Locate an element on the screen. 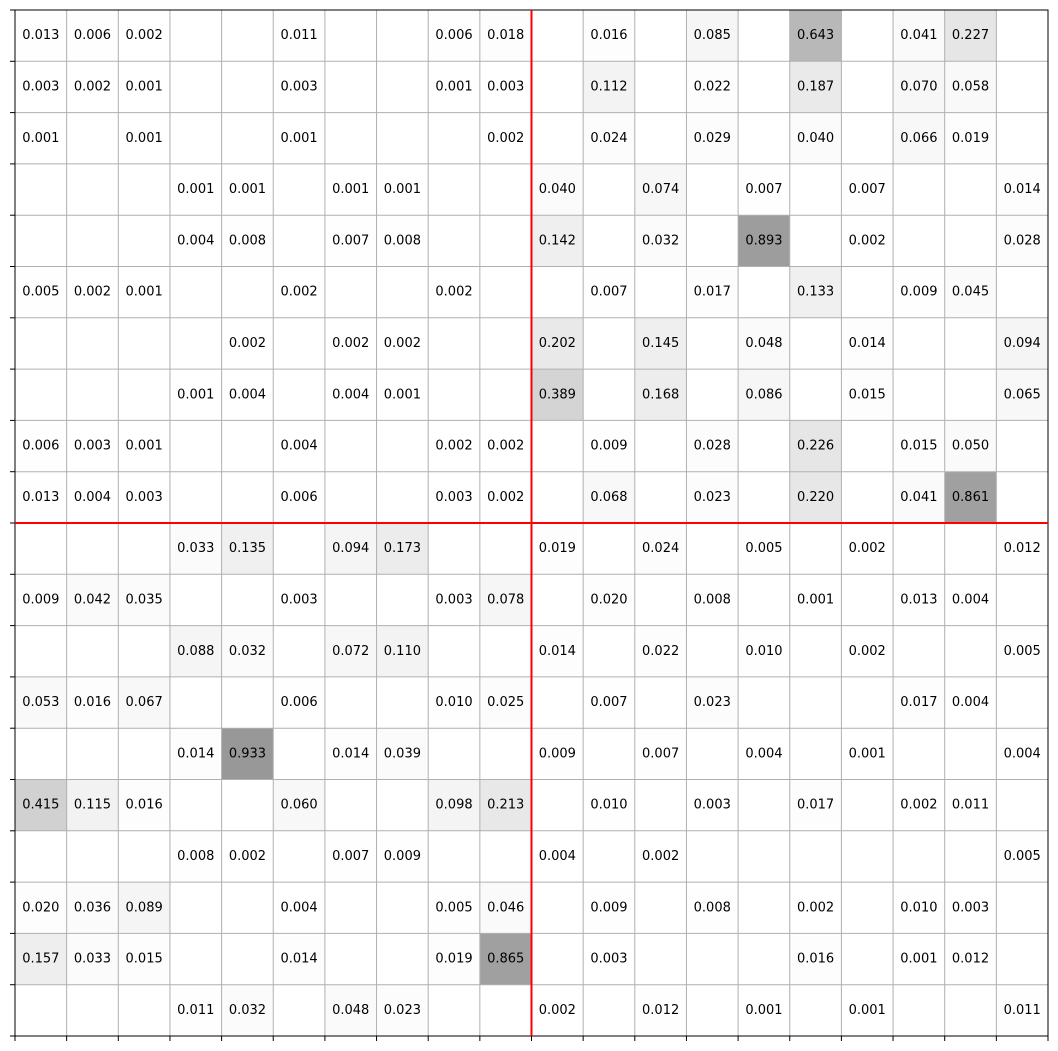 Image resolution: width=1058 pixels, height=1051 pixels. cell-value-label: 0.011 is located at coordinates (970, 805).